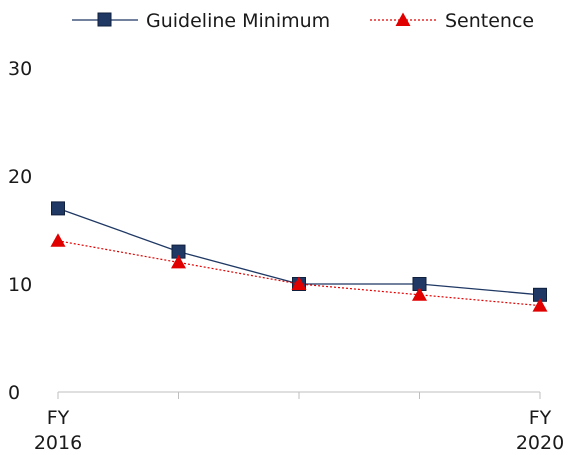 This screenshot has height=455, width=579. I want to click on y-tick-label: 10, so click(20, 285).